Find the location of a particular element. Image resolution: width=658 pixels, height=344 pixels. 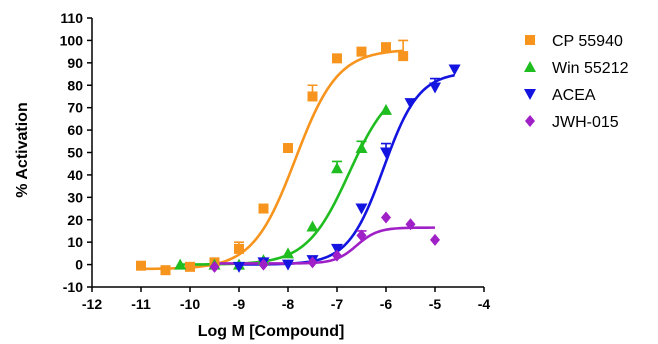

x-tick-label: -6 is located at coordinates (386, 304).